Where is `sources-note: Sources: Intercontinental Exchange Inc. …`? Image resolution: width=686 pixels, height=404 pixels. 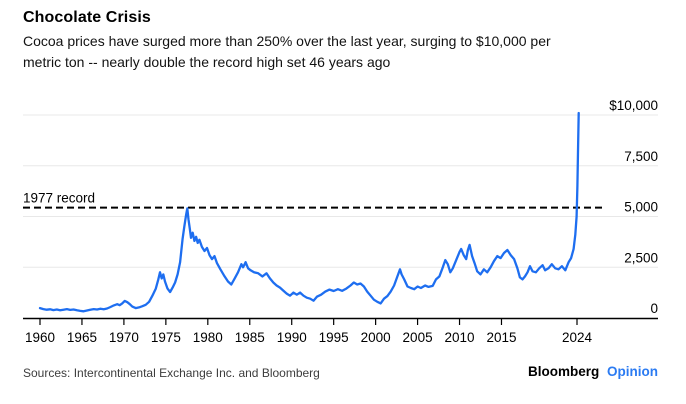
sources-note: Sources: Intercontinental Exchange Inc. … is located at coordinates (171, 373).